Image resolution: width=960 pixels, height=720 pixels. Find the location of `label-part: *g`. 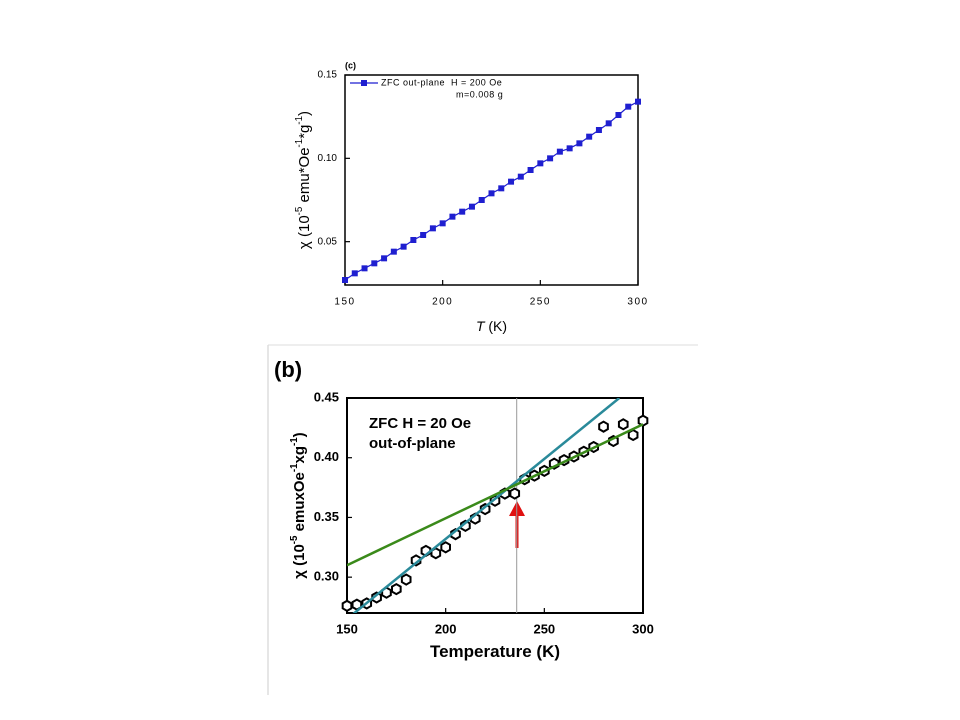

label-part: *g is located at coordinates (304, 132).